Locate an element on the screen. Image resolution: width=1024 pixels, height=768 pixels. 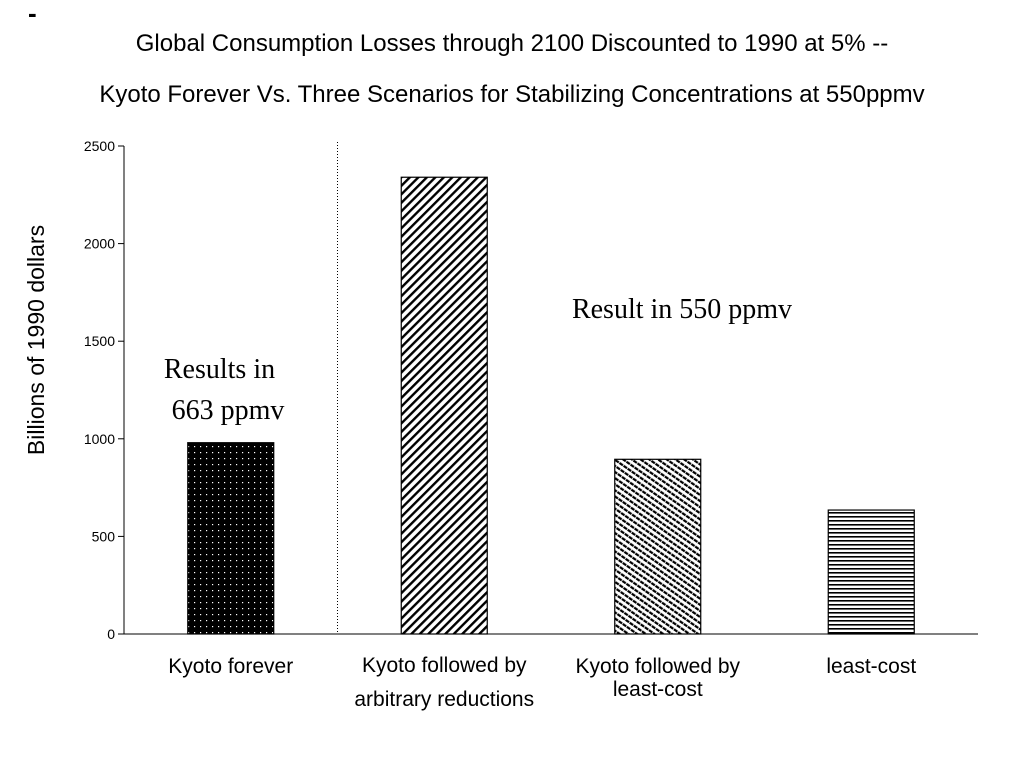
category-label-1-line-0: Kyoto followed by is located at coordinates (444, 665).